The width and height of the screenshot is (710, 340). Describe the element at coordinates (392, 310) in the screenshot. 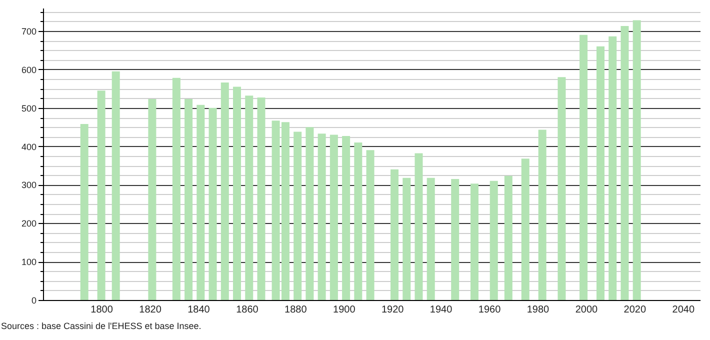

I see `x-tick-label: 1920` at that location.